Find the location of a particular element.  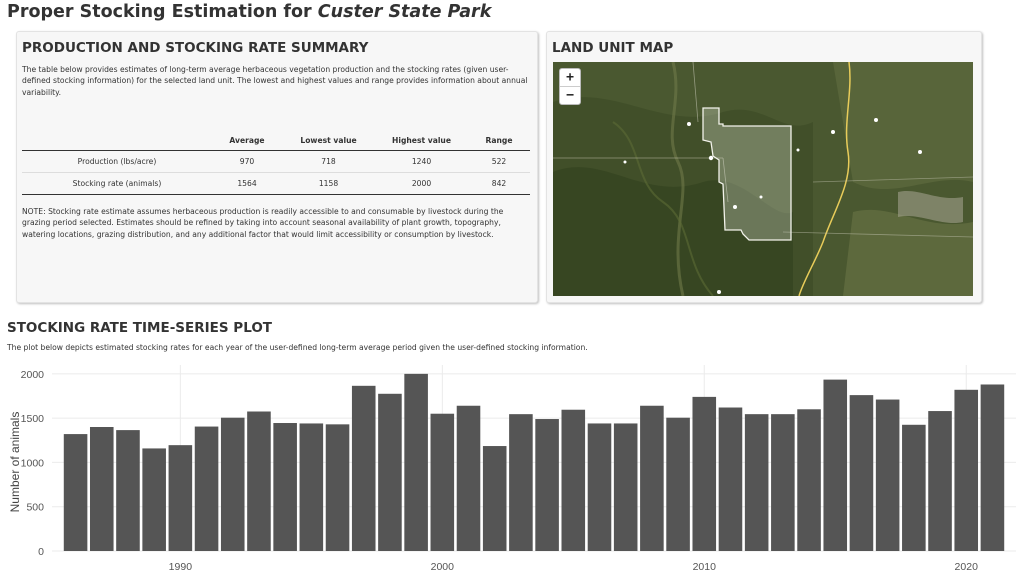

page-title-prefix: Proper Stocking Estimation for is located at coordinates (162, 12).